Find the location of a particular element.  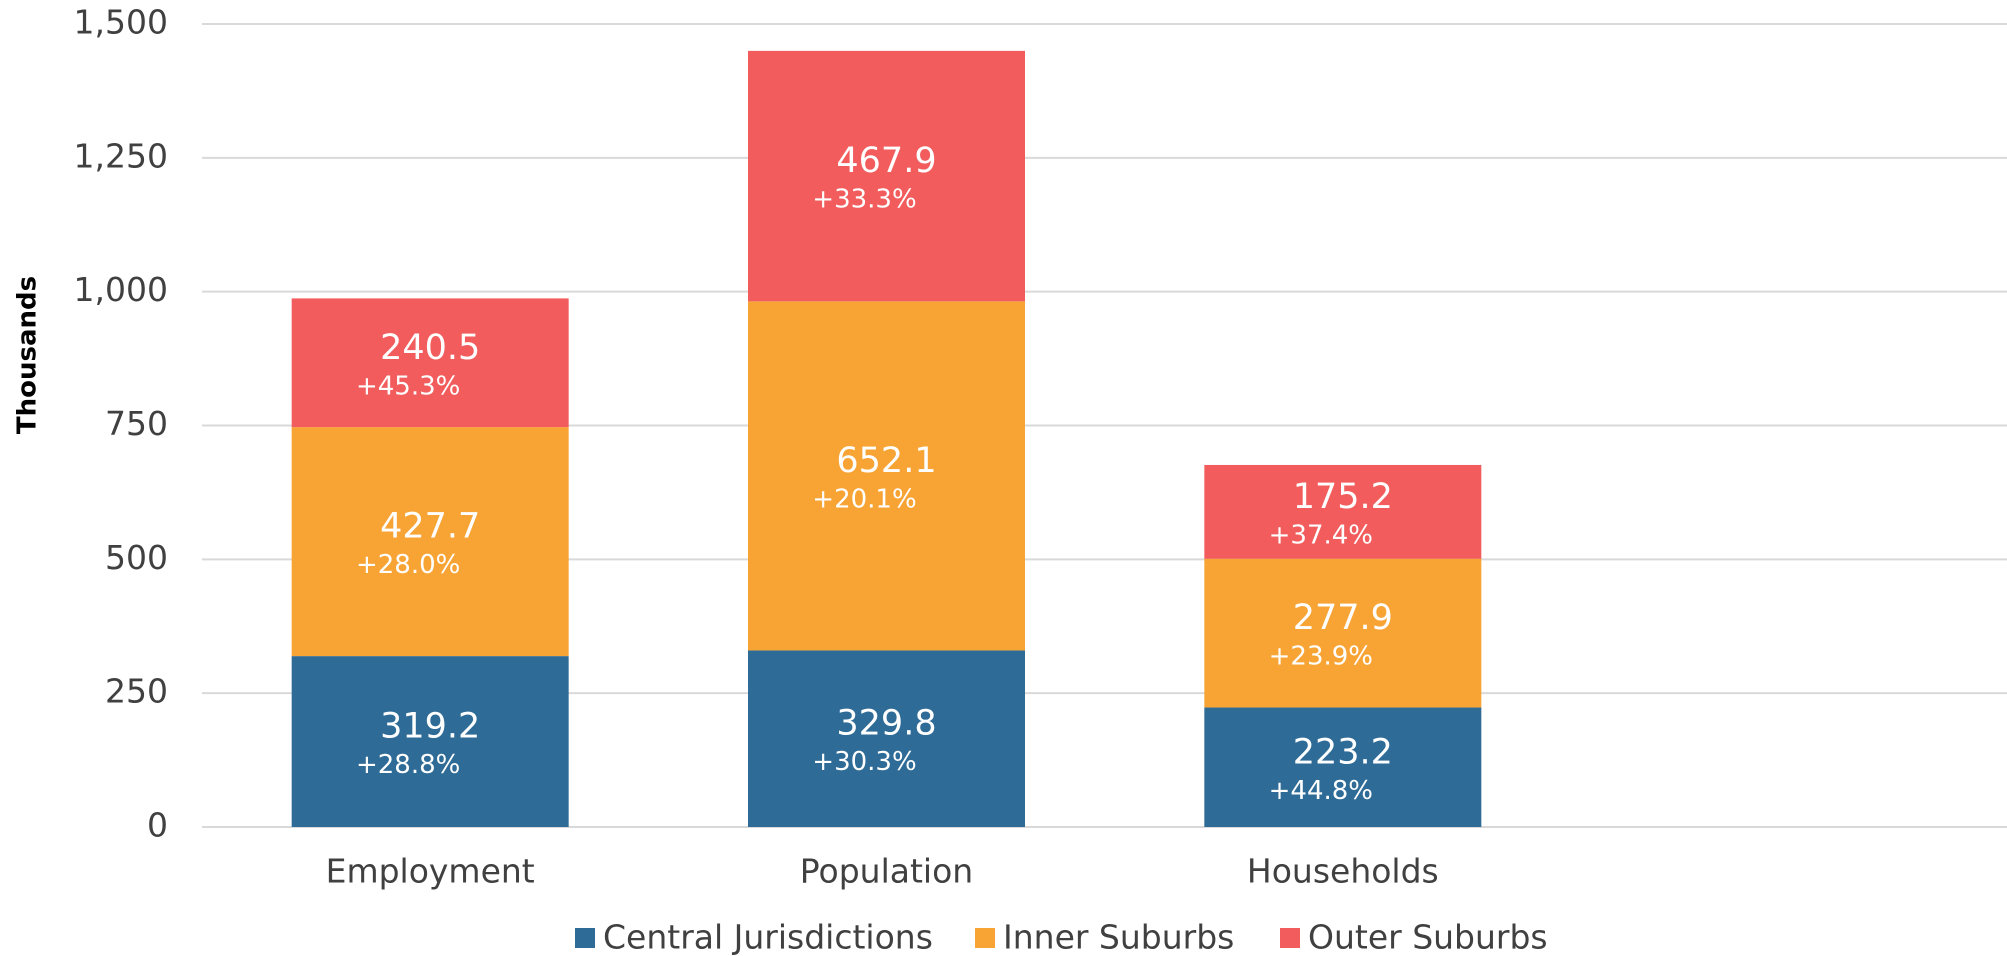

x-tick-label: Households is located at coordinates (1343, 871).